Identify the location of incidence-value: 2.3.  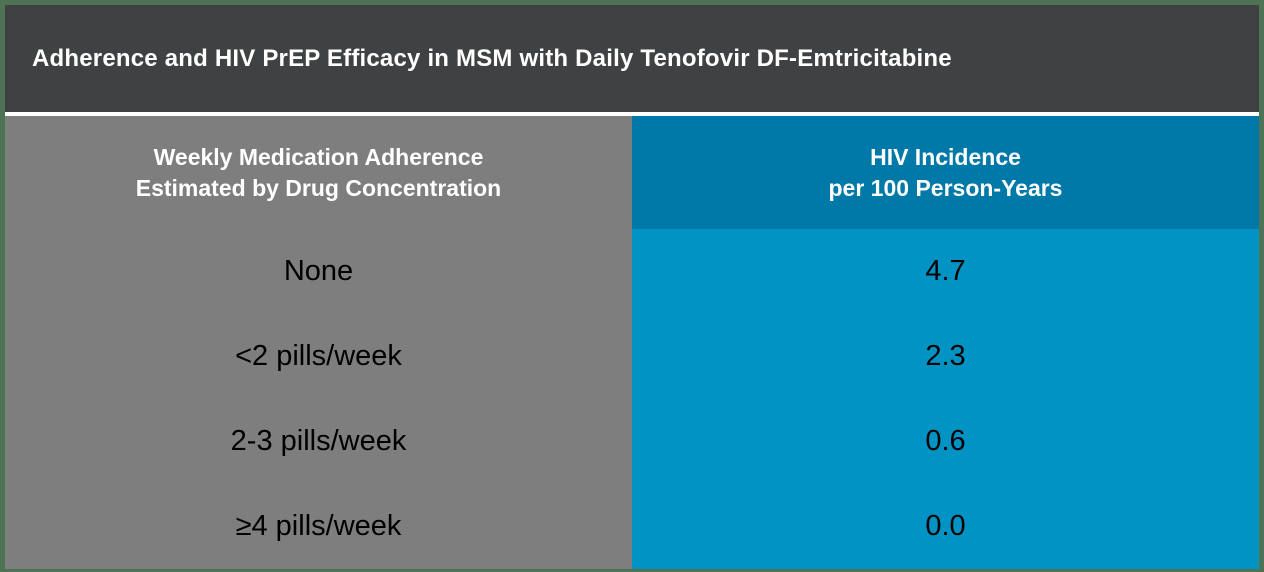
(945, 355).